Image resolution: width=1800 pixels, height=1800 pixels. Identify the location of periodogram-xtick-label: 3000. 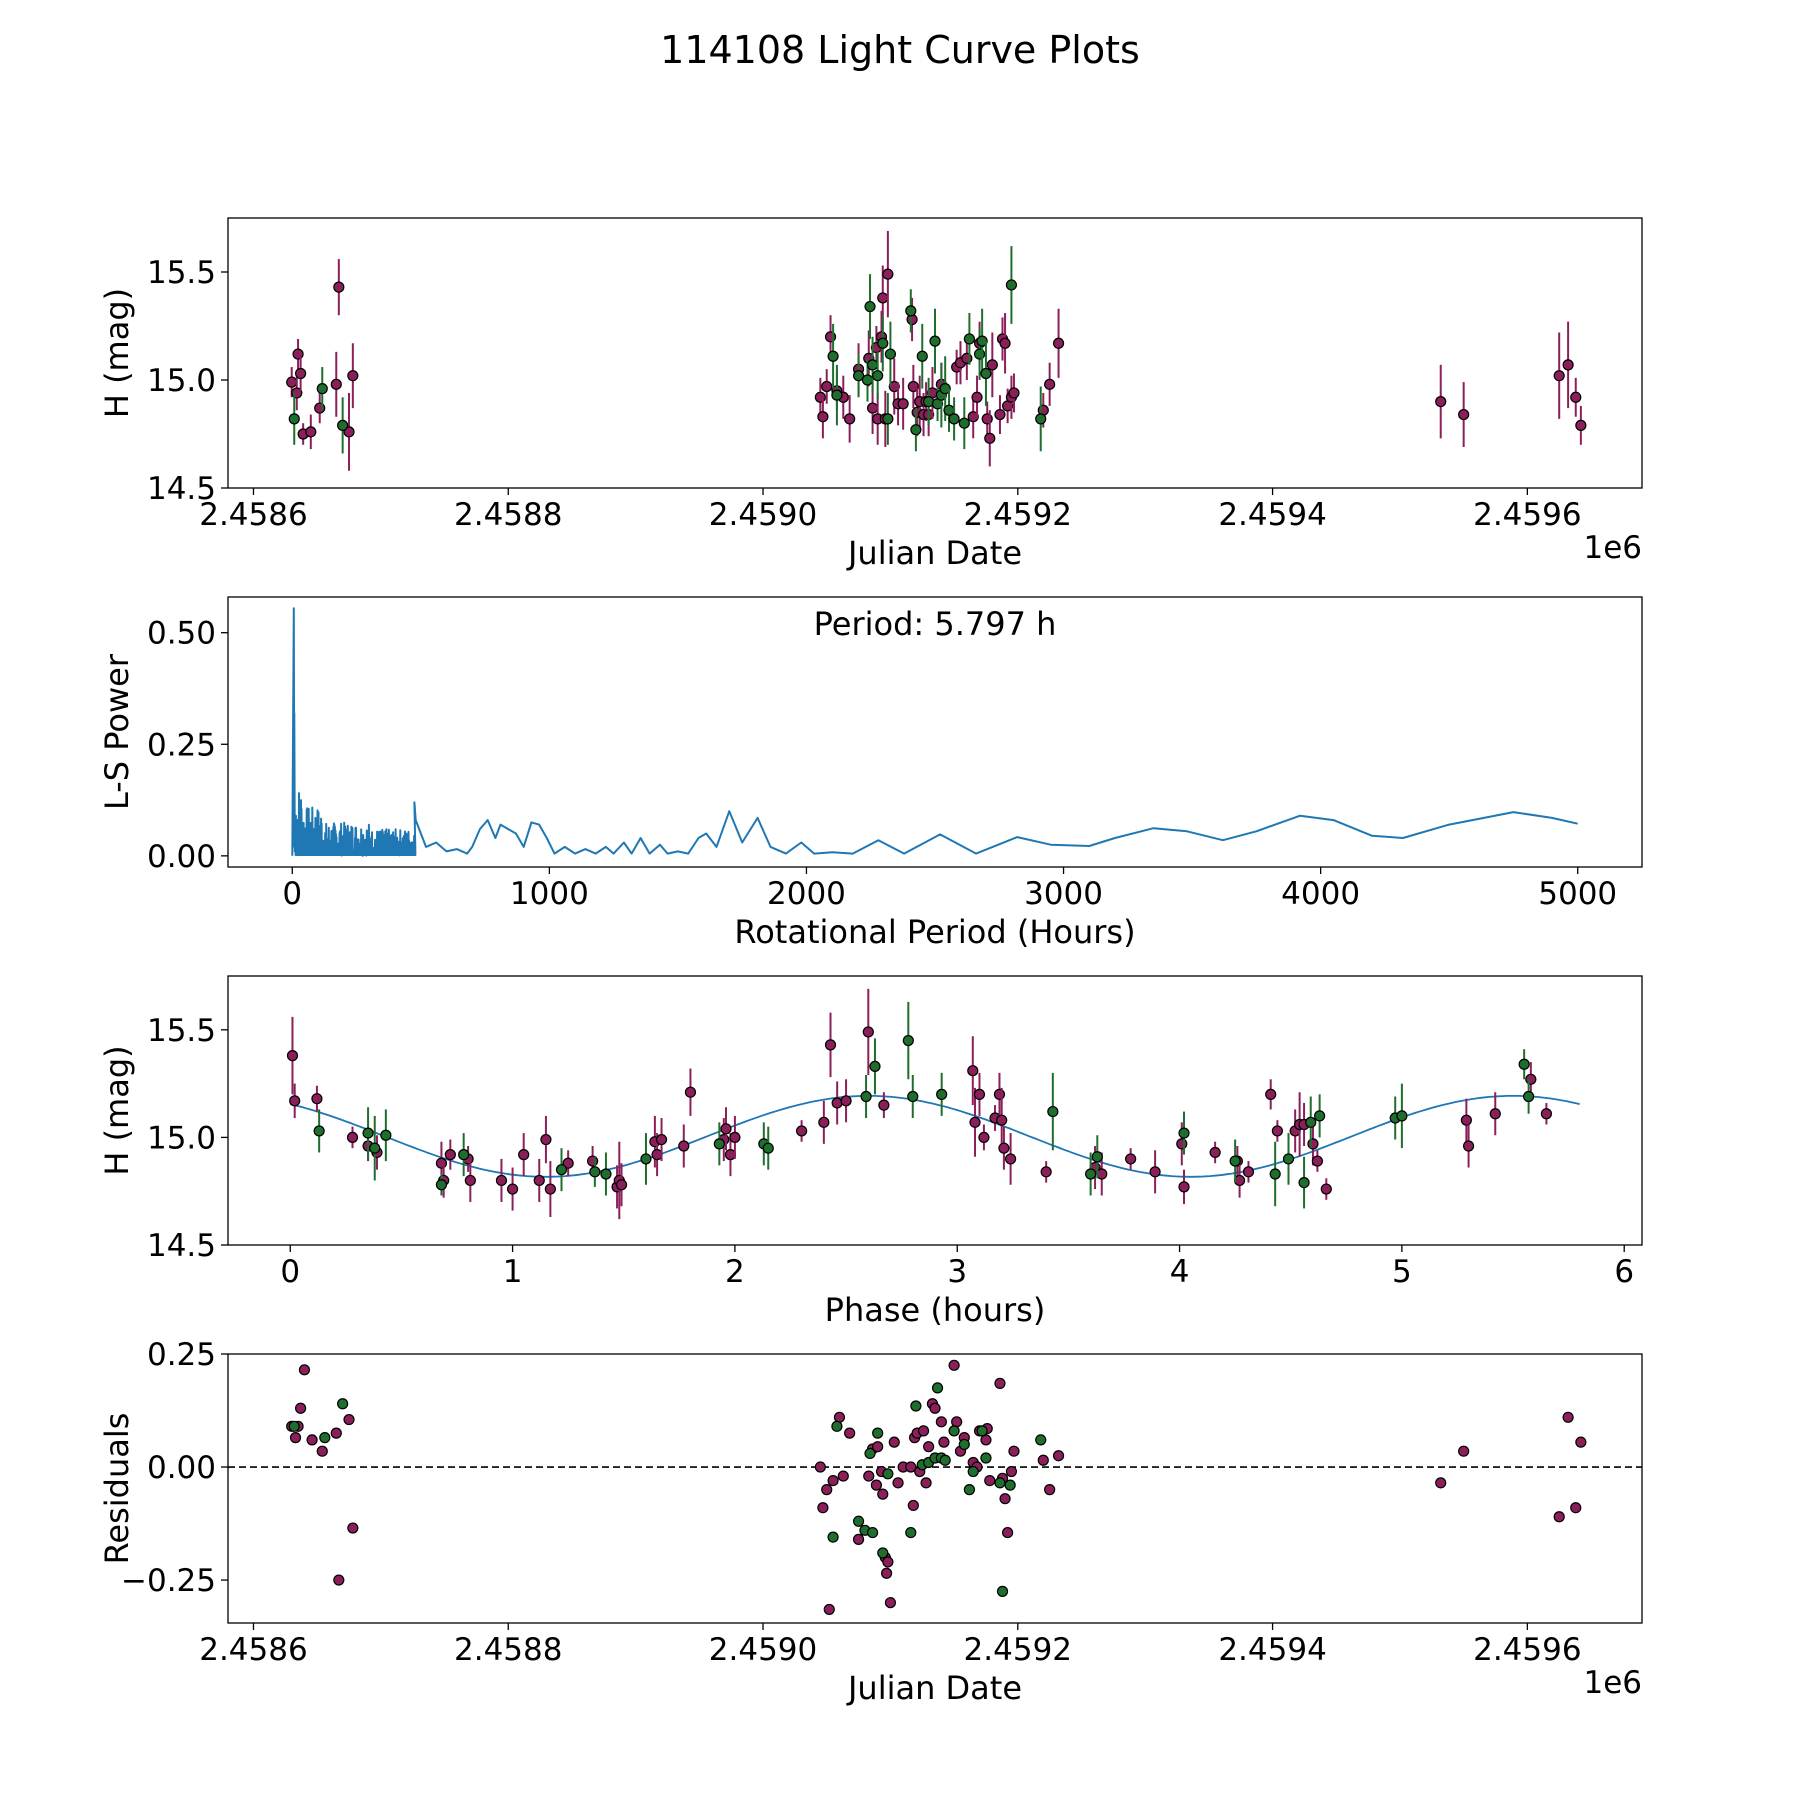
(1063, 894).